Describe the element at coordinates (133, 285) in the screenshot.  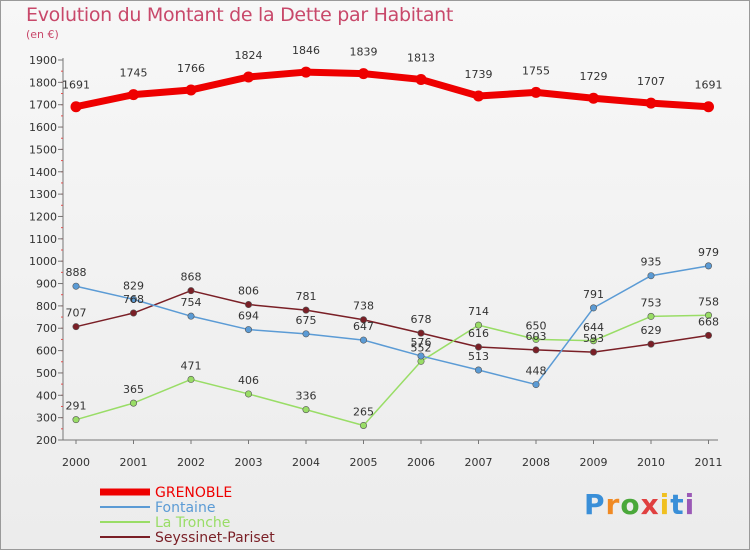
I see `data-label: 829` at that location.